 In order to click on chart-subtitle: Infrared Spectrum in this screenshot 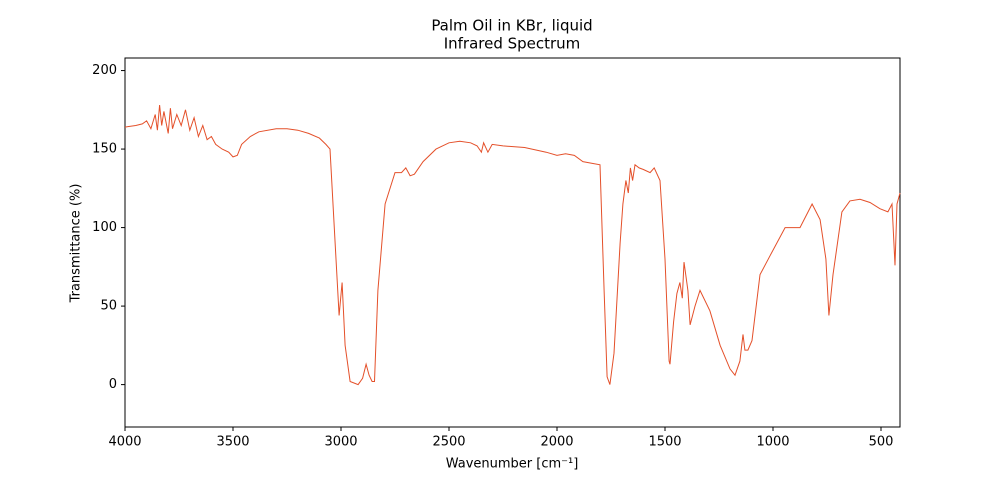, I will do `click(512, 44)`.